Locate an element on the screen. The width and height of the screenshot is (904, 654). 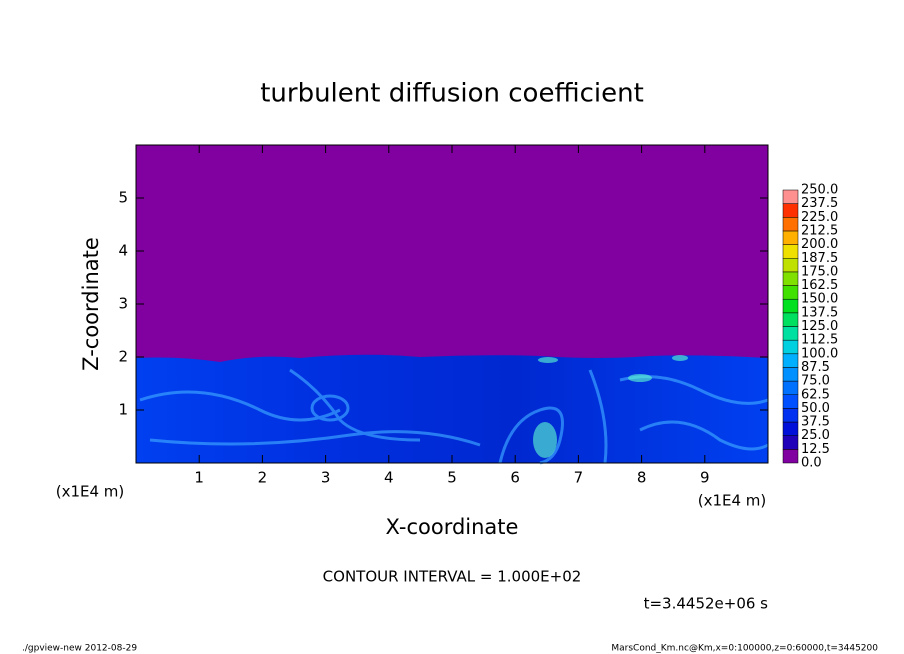
y-tick-label: 1 is located at coordinates (123, 410).